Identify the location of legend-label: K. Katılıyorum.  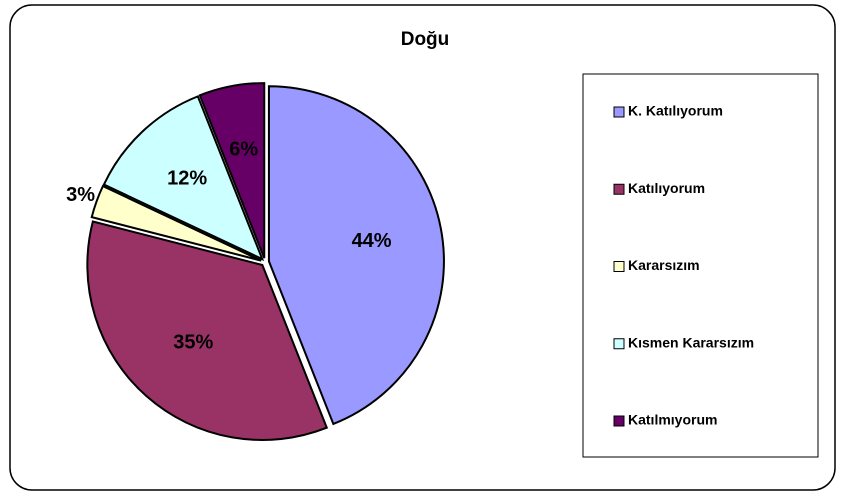
(675, 111).